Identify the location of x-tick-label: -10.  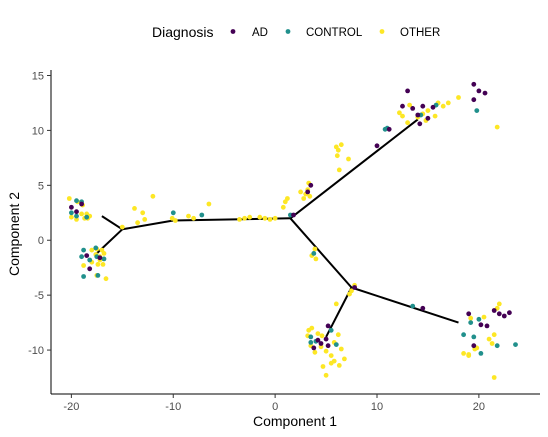
(173, 407).